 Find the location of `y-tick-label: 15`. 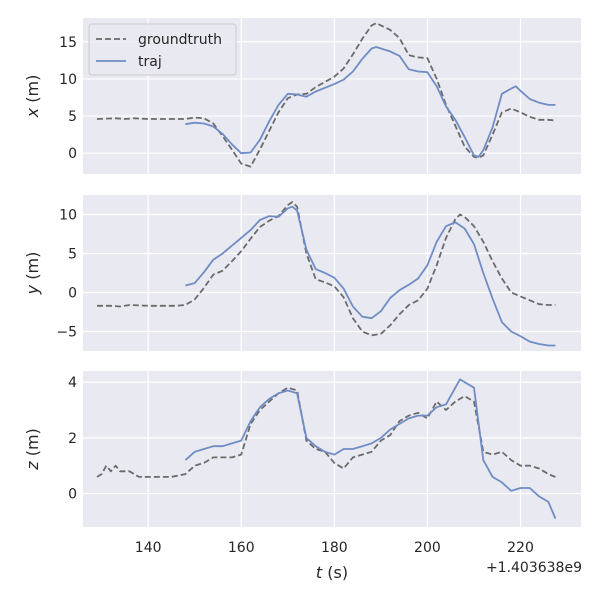

y-tick-label: 15 is located at coordinates (68, 43).